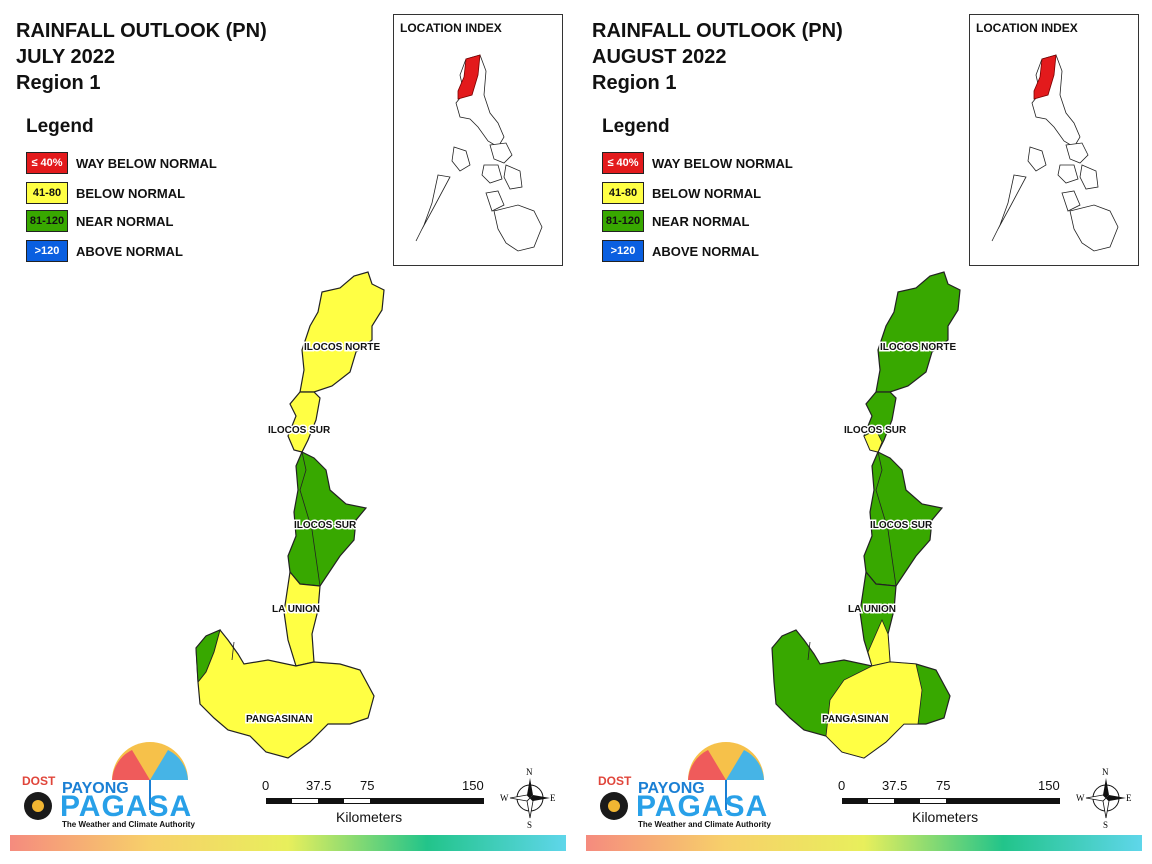  I want to click on title-line-2: JULY 2022, so click(65, 57).